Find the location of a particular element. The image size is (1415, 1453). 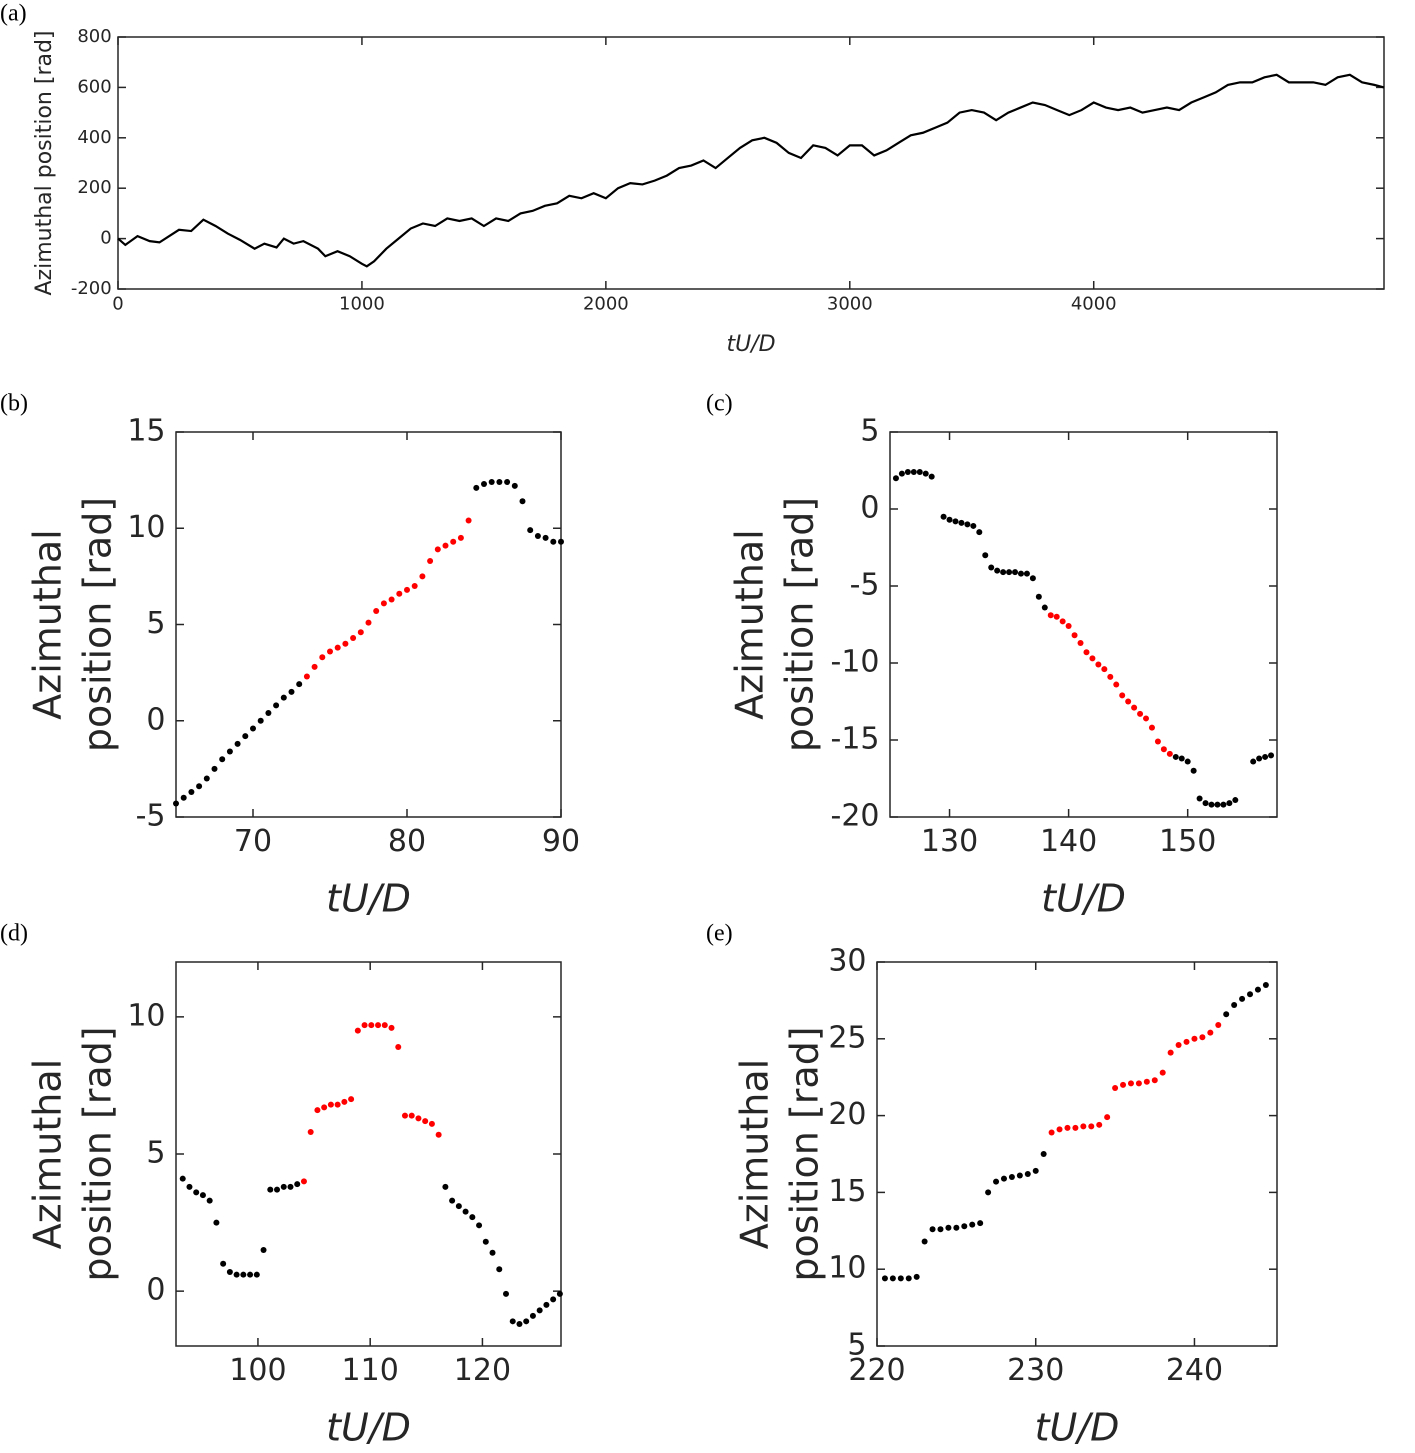

x-tick-label: 100 is located at coordinates (257, 1370).